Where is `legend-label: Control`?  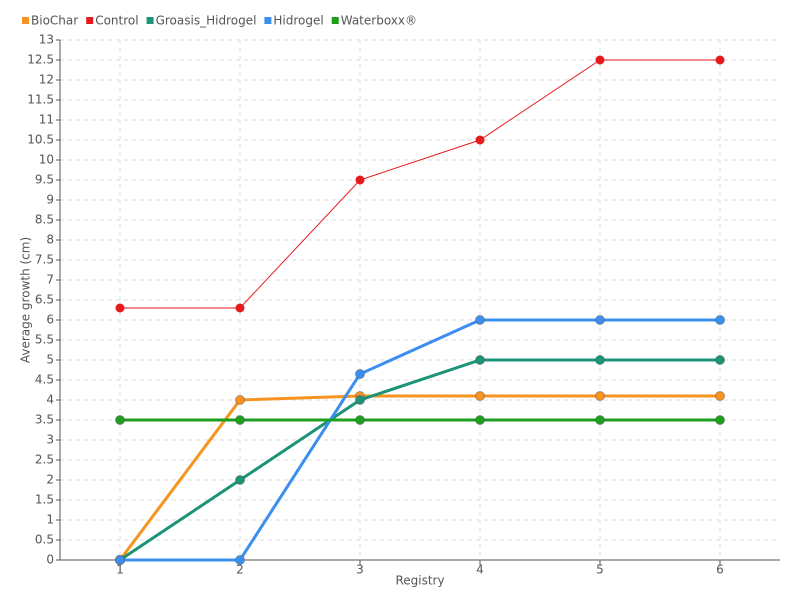
legend-label: Control is located at coordinates (116, 21).